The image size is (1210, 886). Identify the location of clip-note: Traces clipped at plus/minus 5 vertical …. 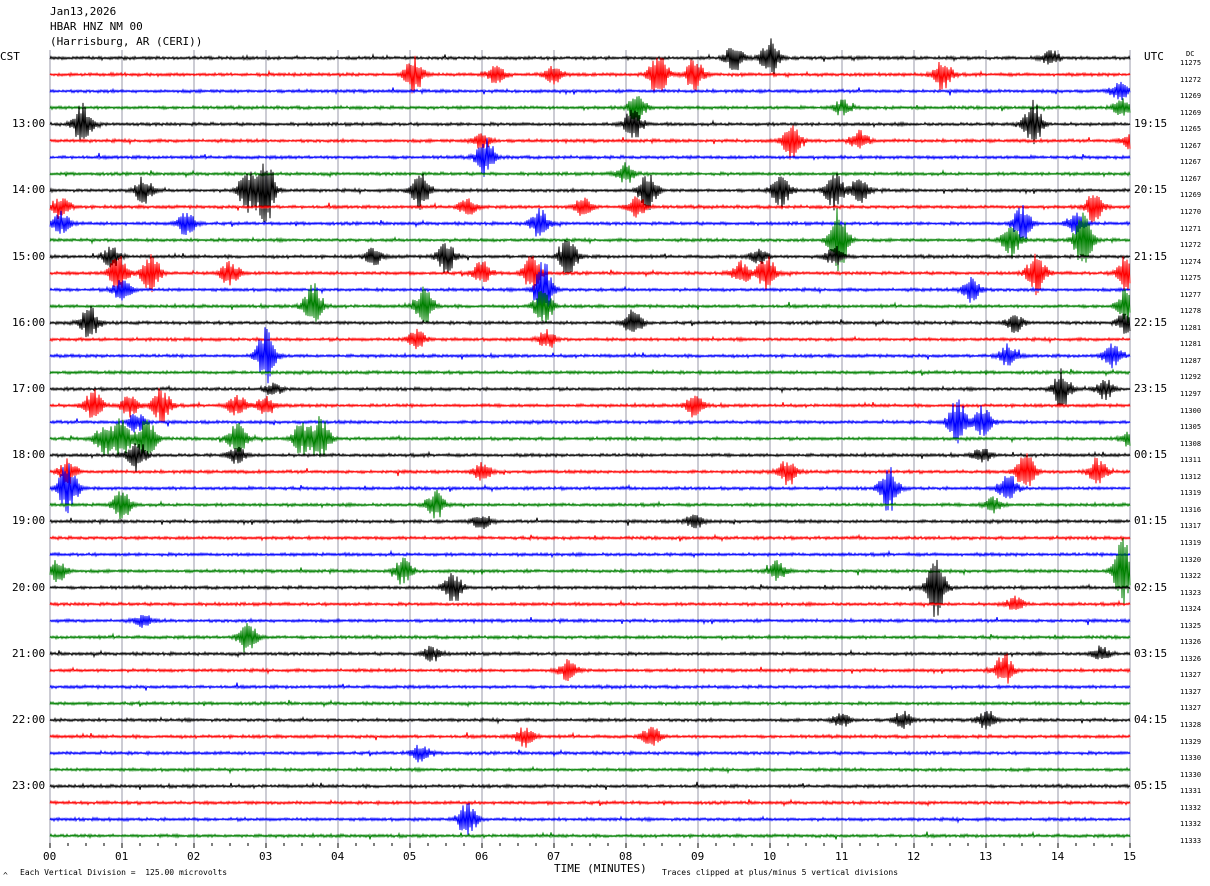
(780, 872).